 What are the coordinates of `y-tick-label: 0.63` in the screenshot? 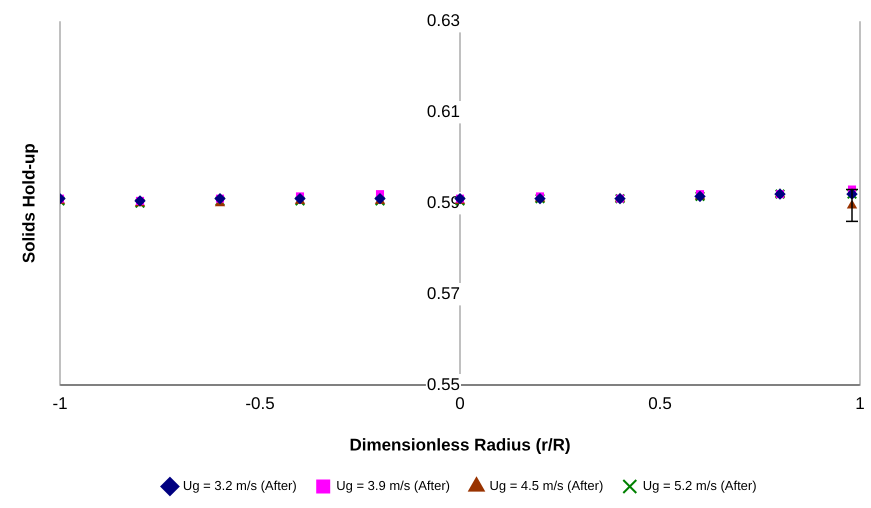 It's located at (443, 20).